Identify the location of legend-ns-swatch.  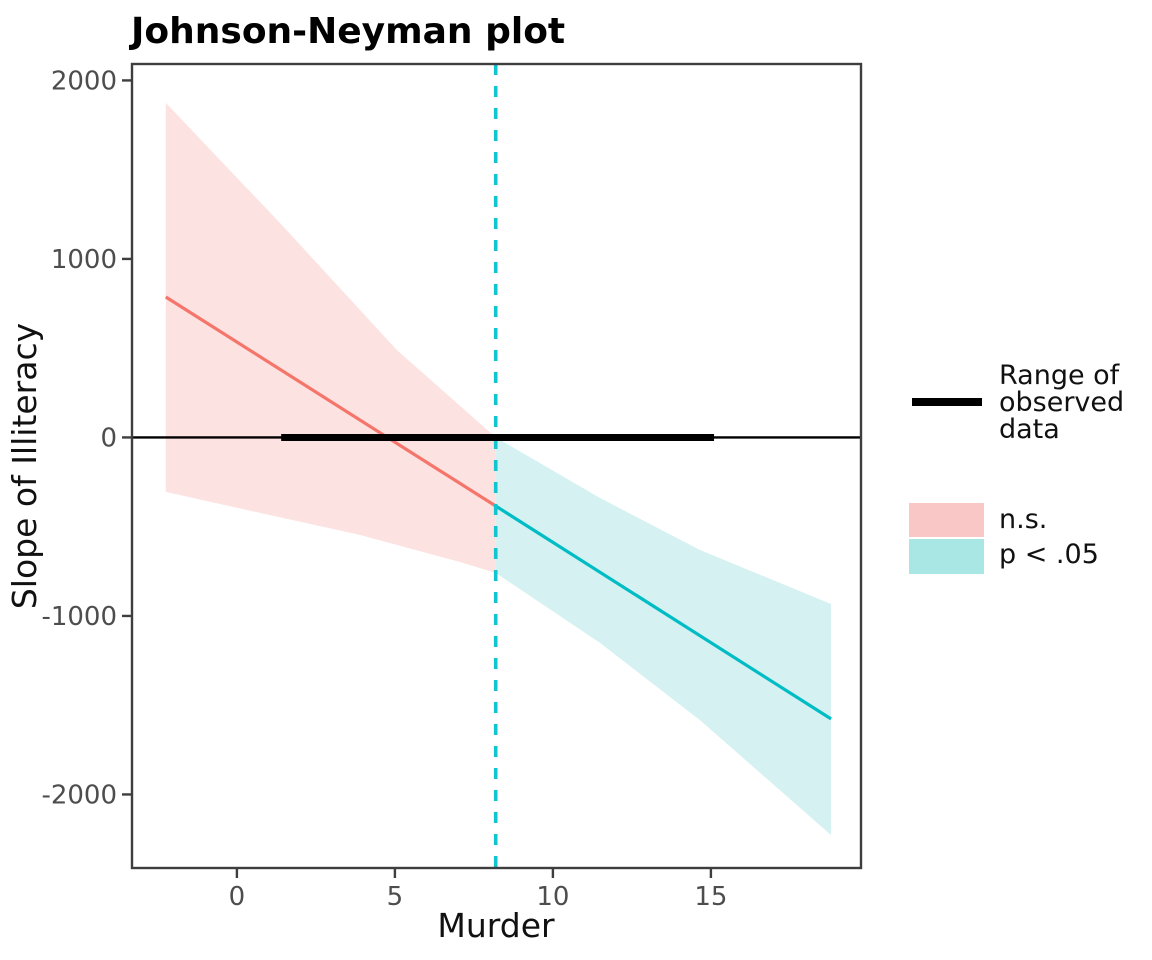
(946, 520).